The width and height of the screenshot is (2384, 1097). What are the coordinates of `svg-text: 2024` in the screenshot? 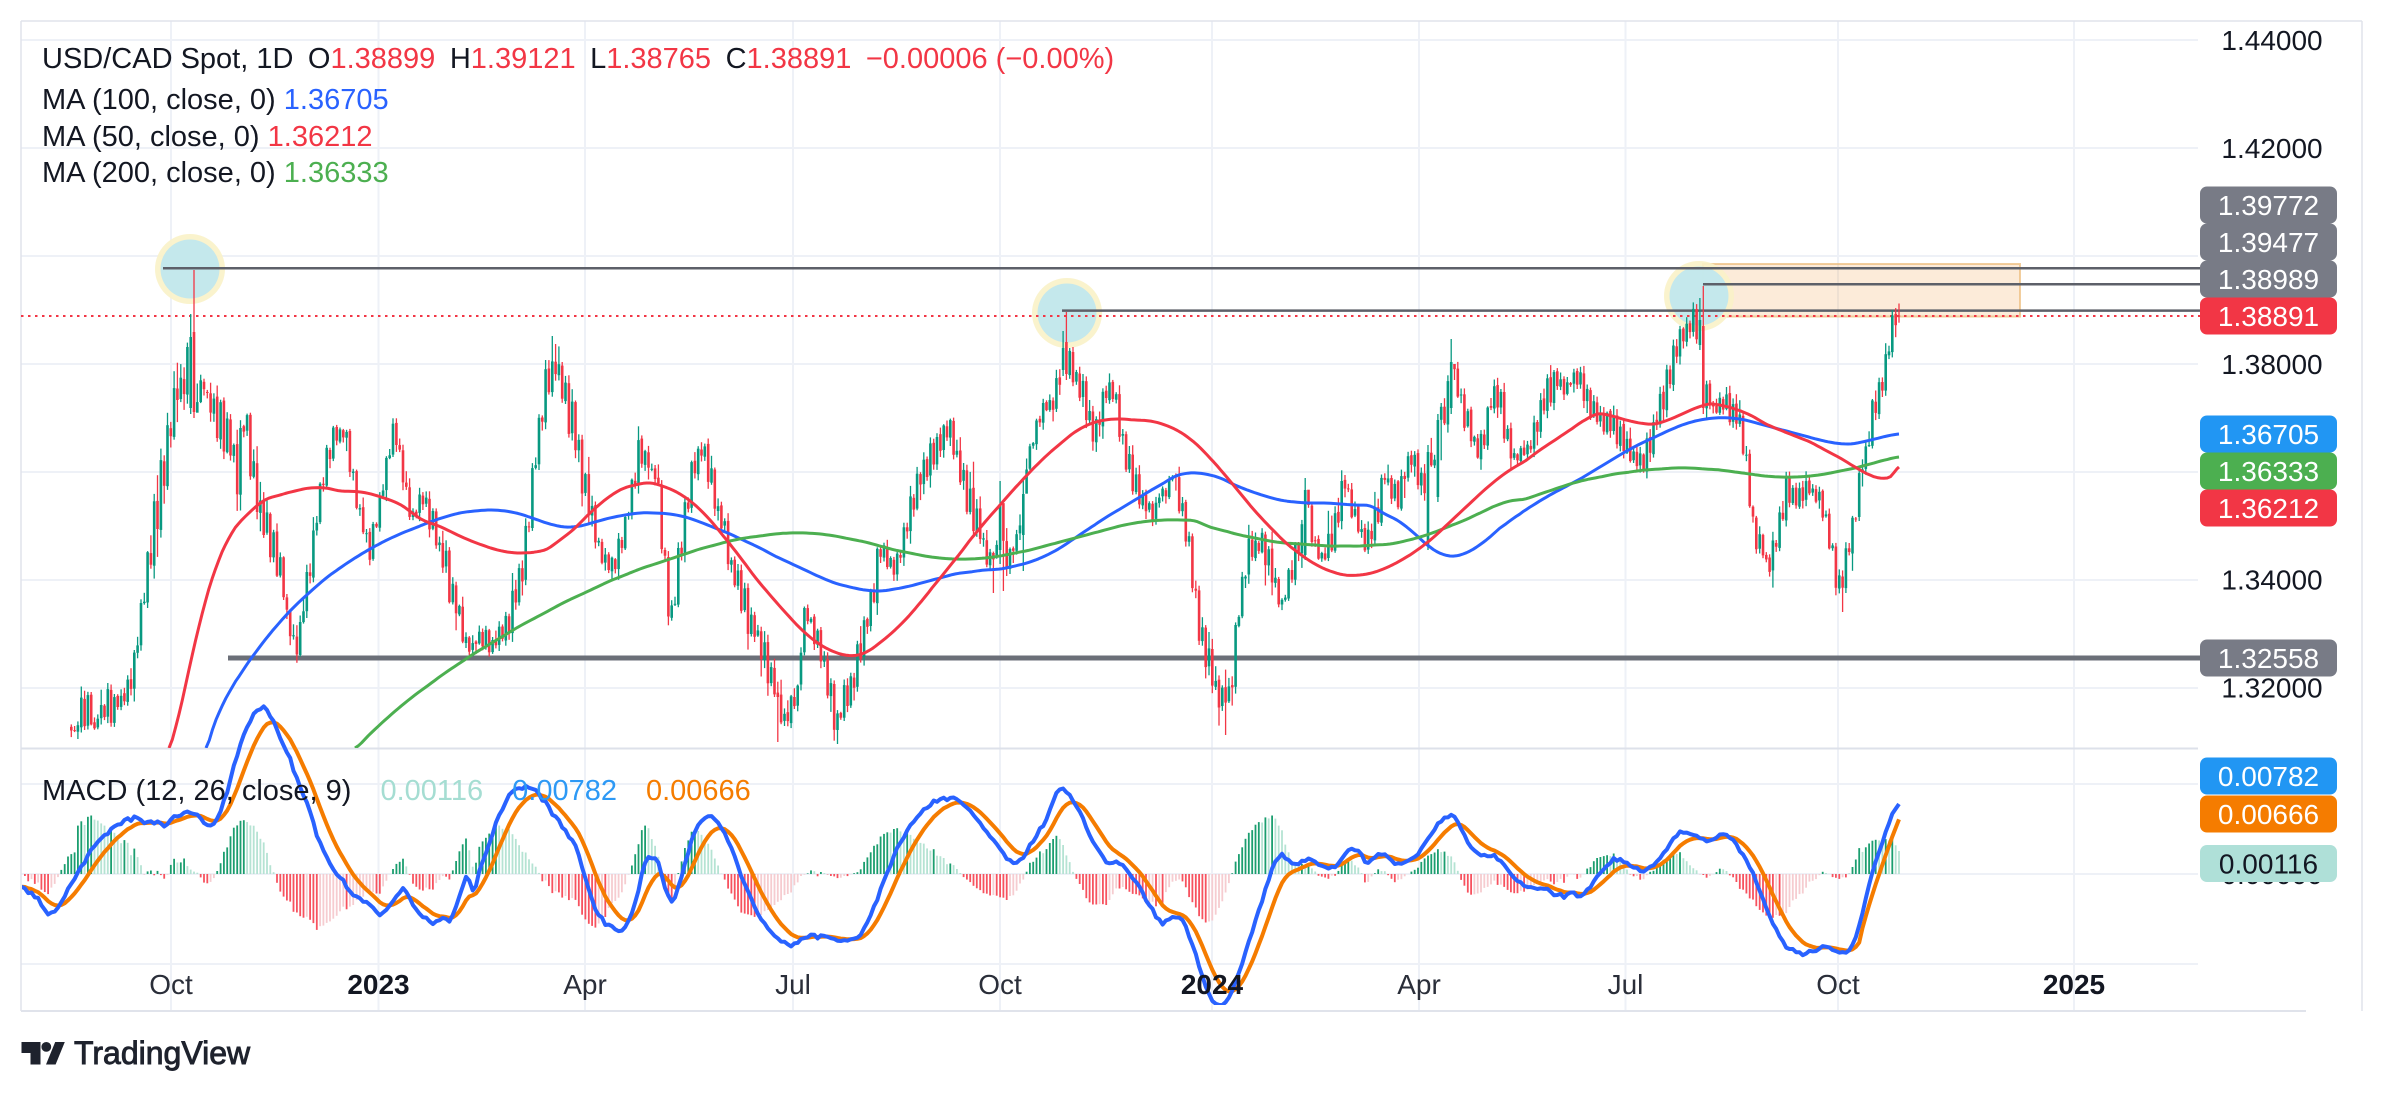 It's located at (1212, 984).